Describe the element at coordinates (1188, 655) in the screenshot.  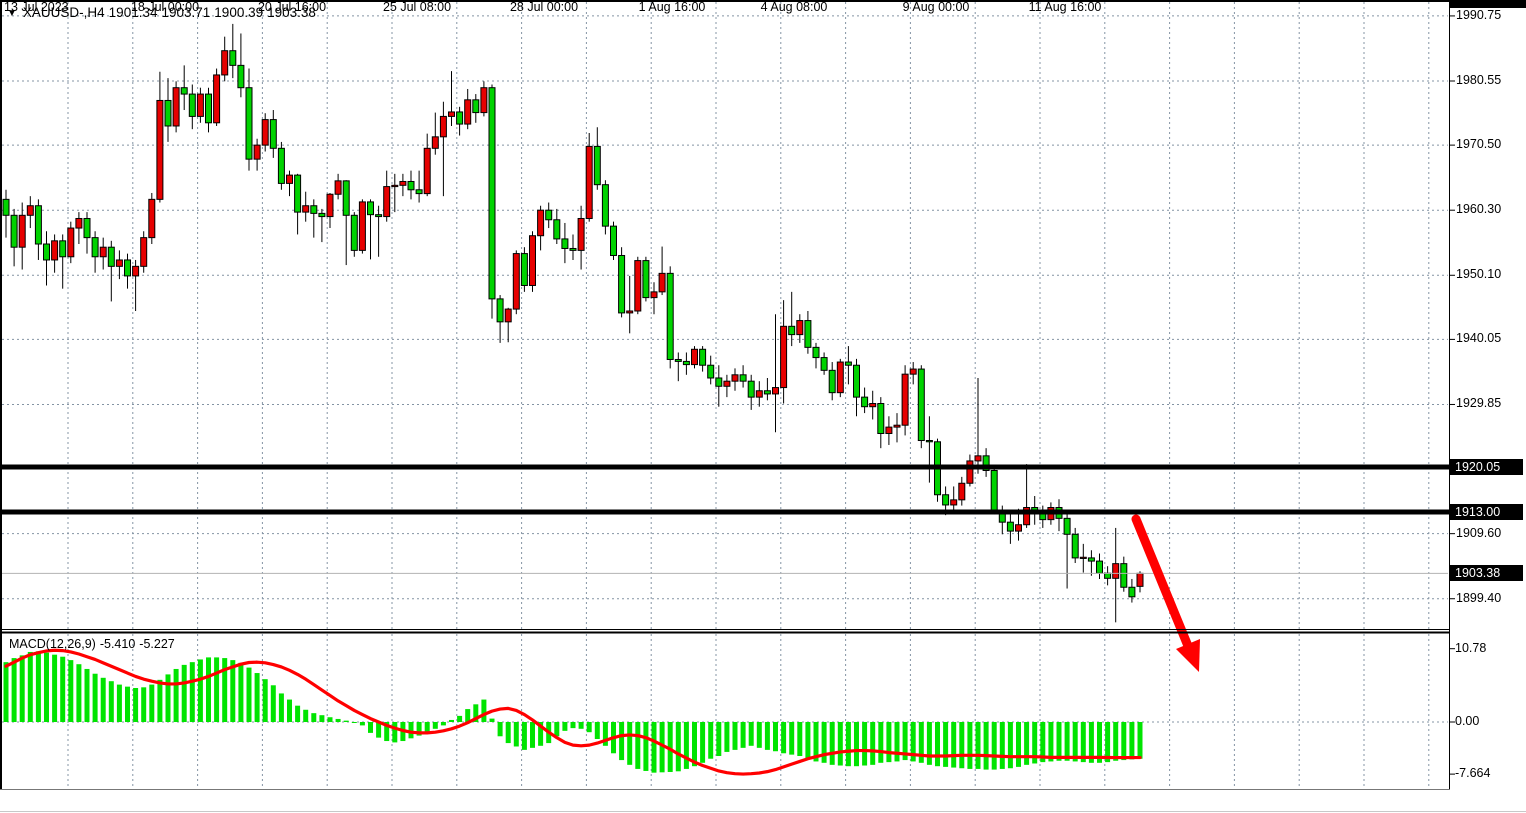
I see `trend-arrow-head` at that location.